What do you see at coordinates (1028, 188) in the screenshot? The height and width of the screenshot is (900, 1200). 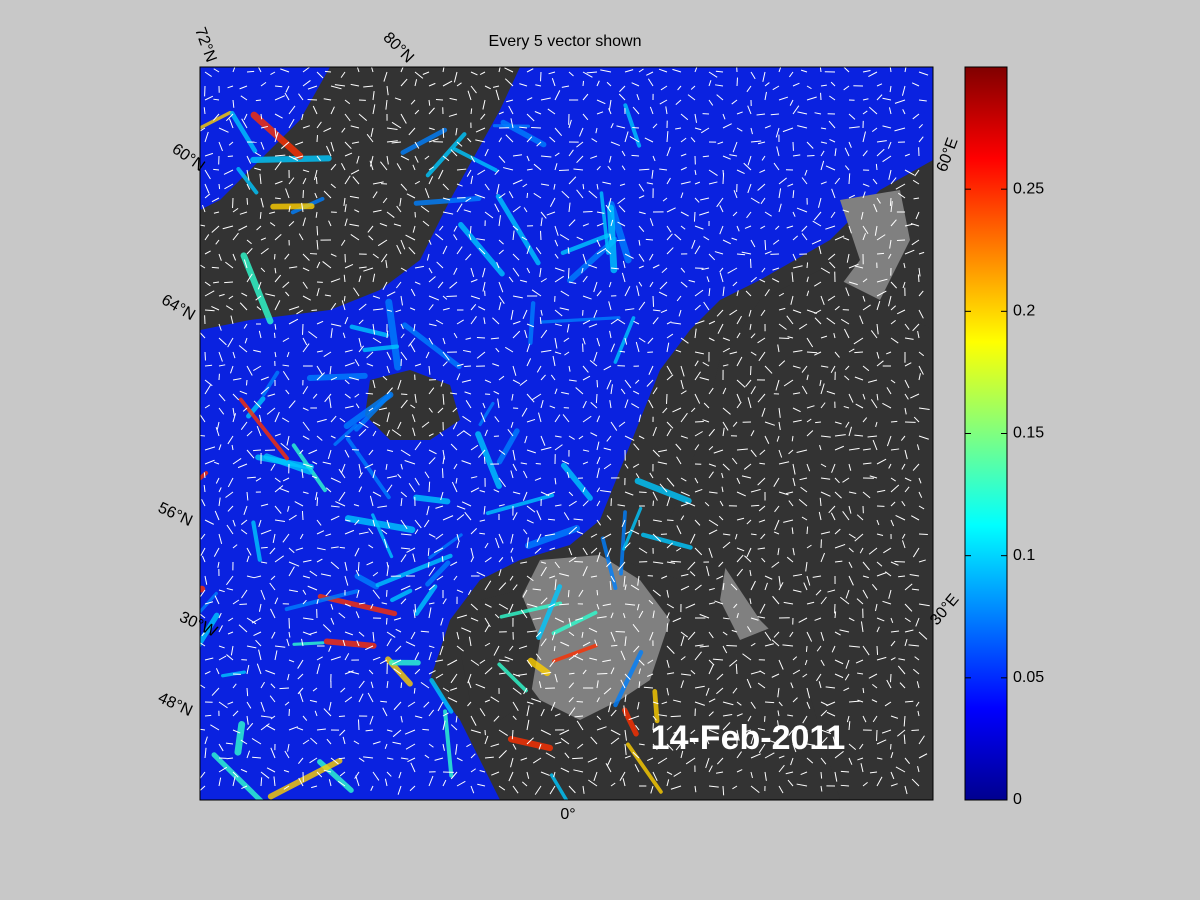 I see `colorbar-tick-label: 0.25` at bounding box center [1028, 188].